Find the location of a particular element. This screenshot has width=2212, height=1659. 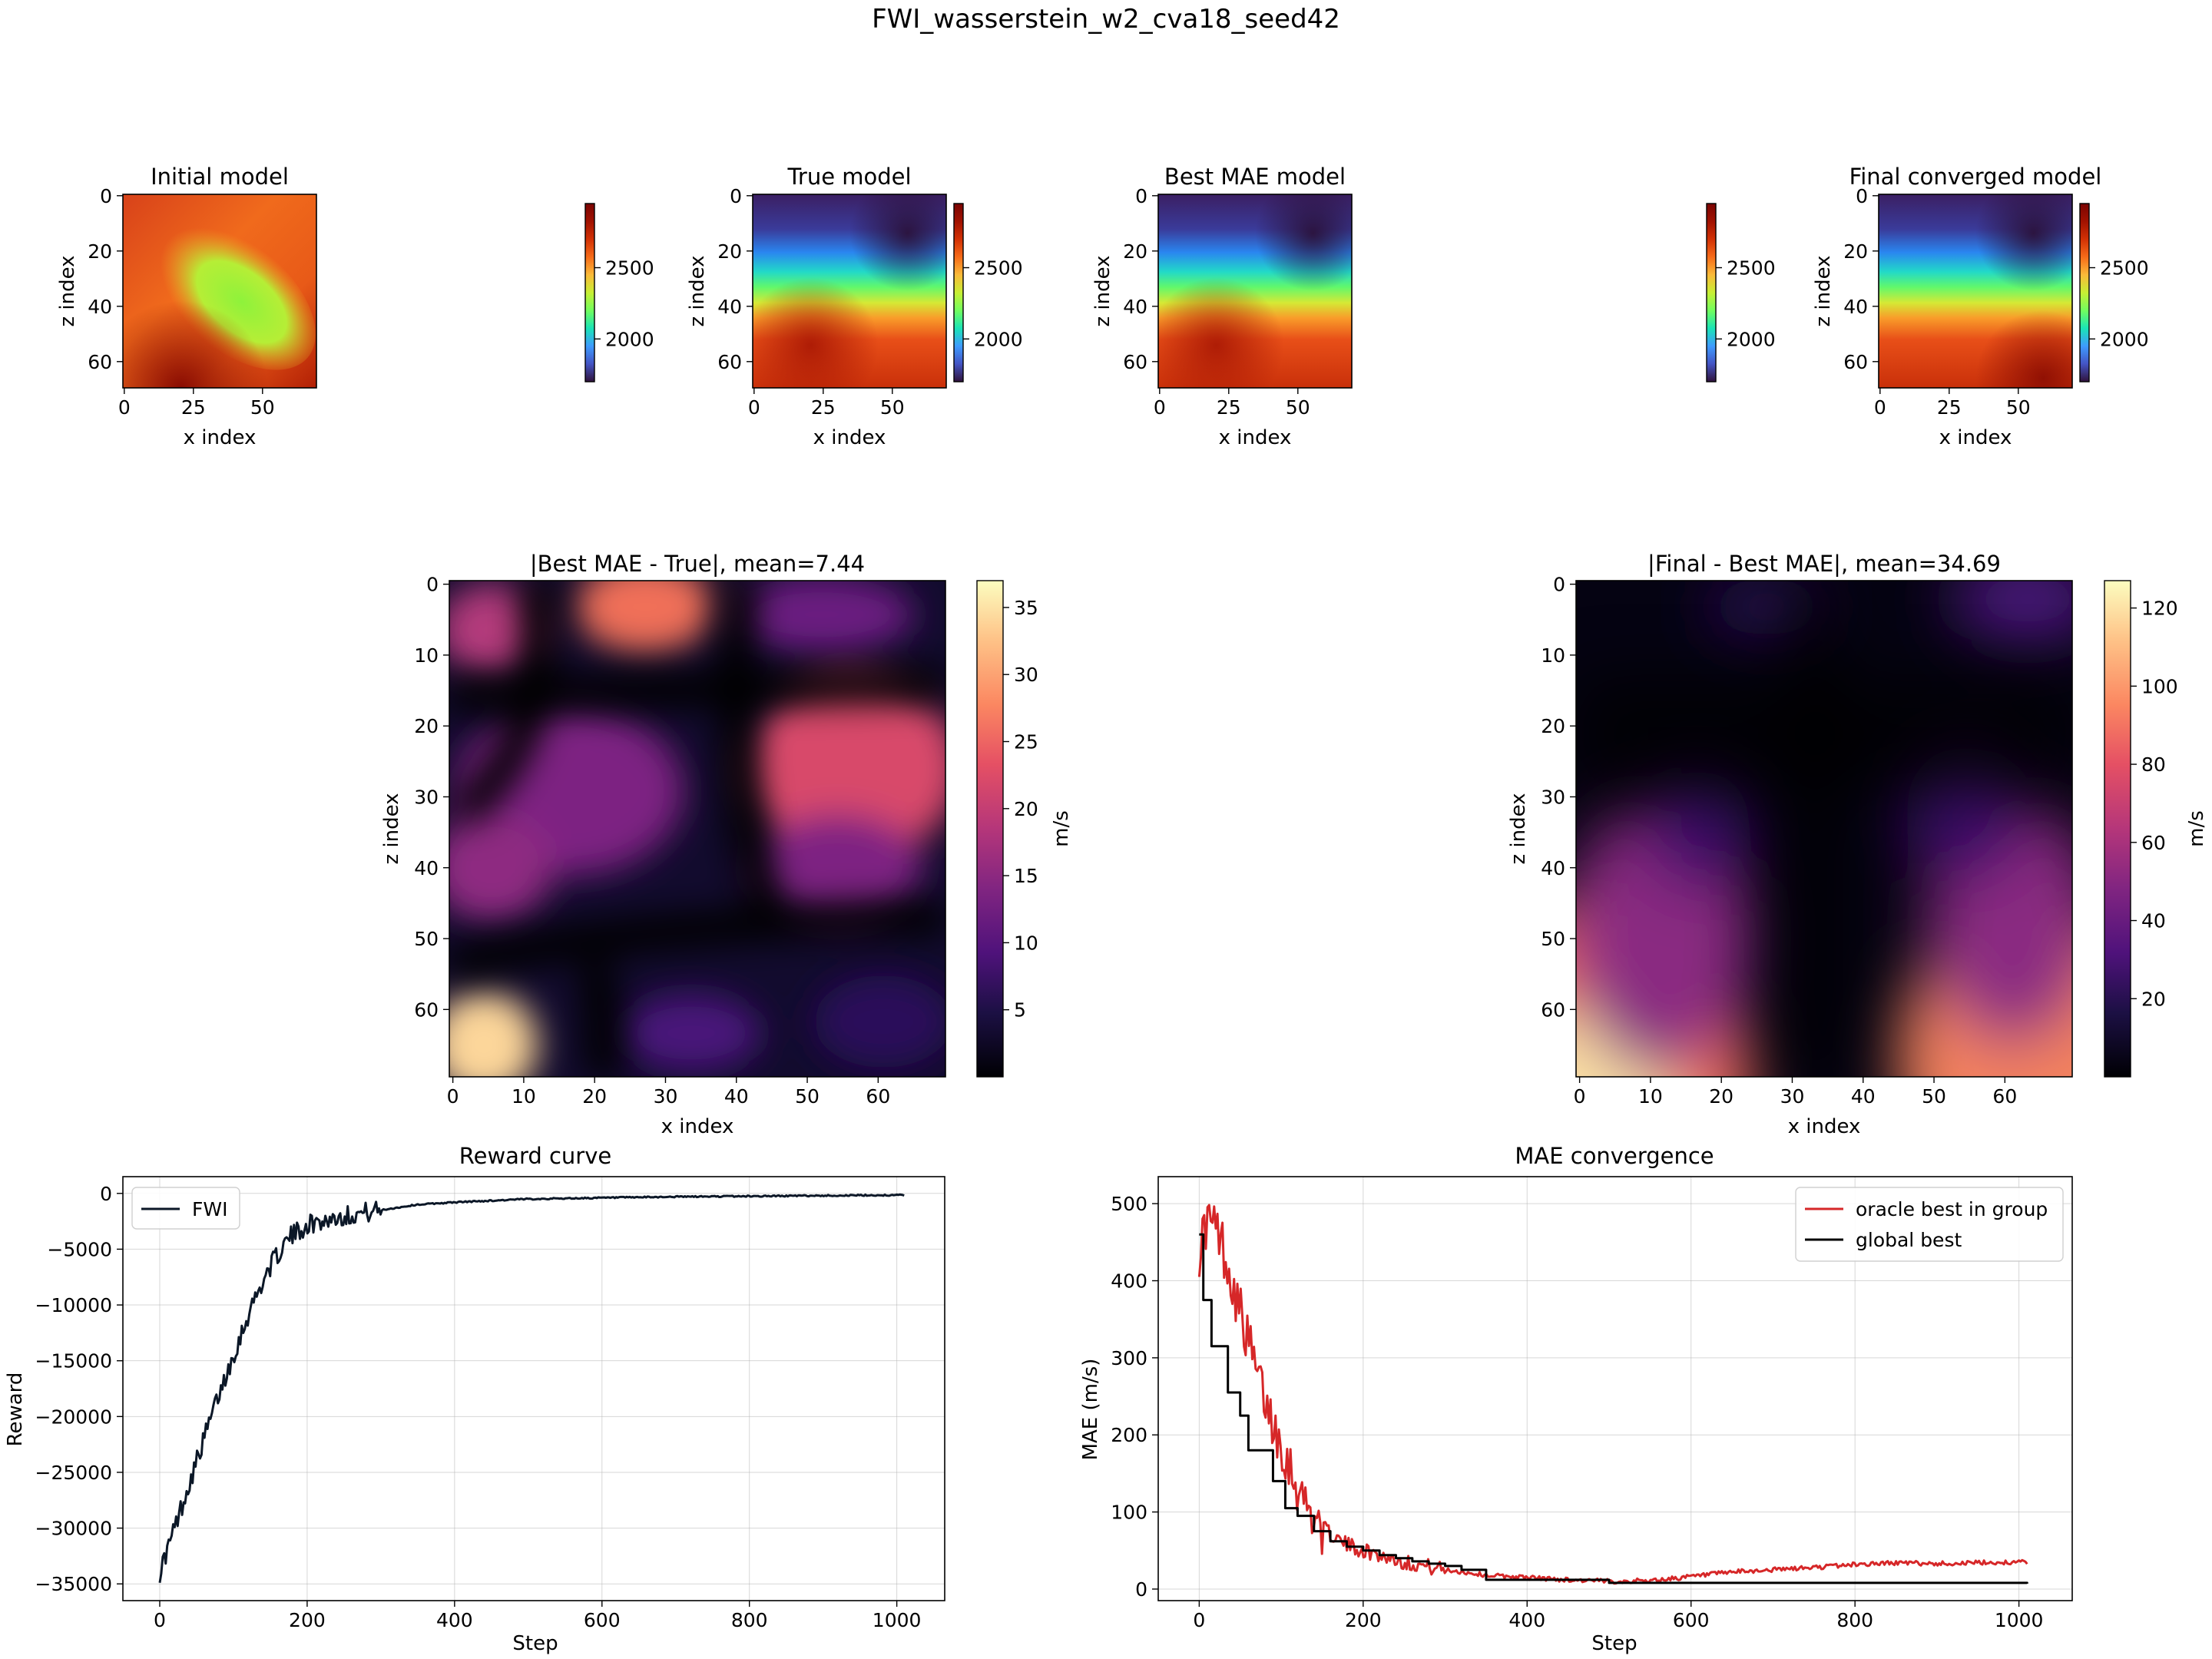

x-tick-label: 600 is located at coordinates (602, 1620).